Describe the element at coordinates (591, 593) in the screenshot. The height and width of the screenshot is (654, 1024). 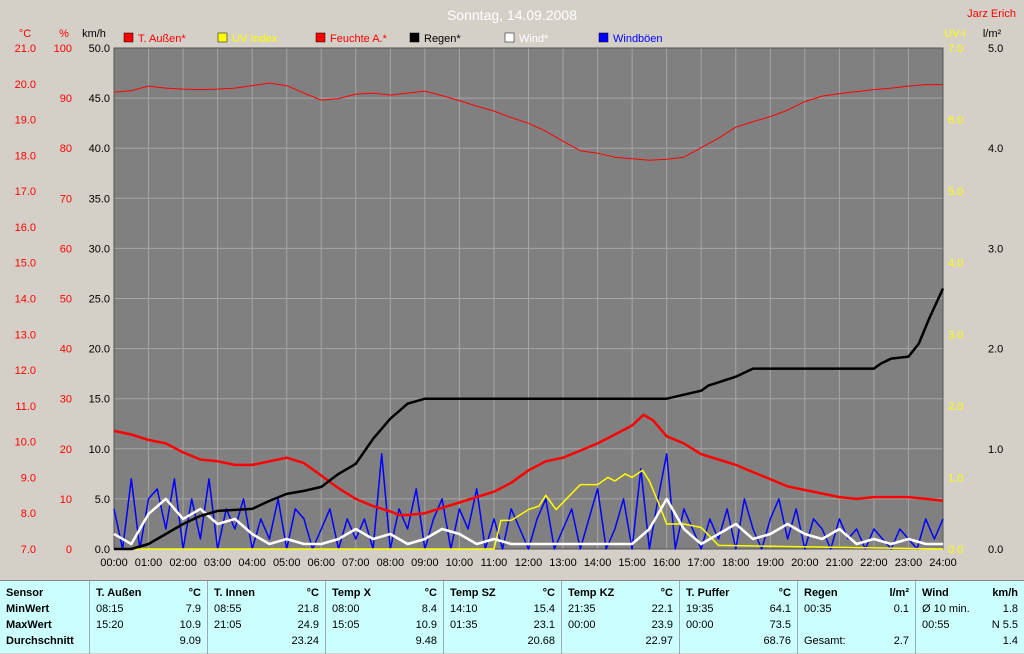
I see `stats-sensor-name: Temp KZ` at that location.